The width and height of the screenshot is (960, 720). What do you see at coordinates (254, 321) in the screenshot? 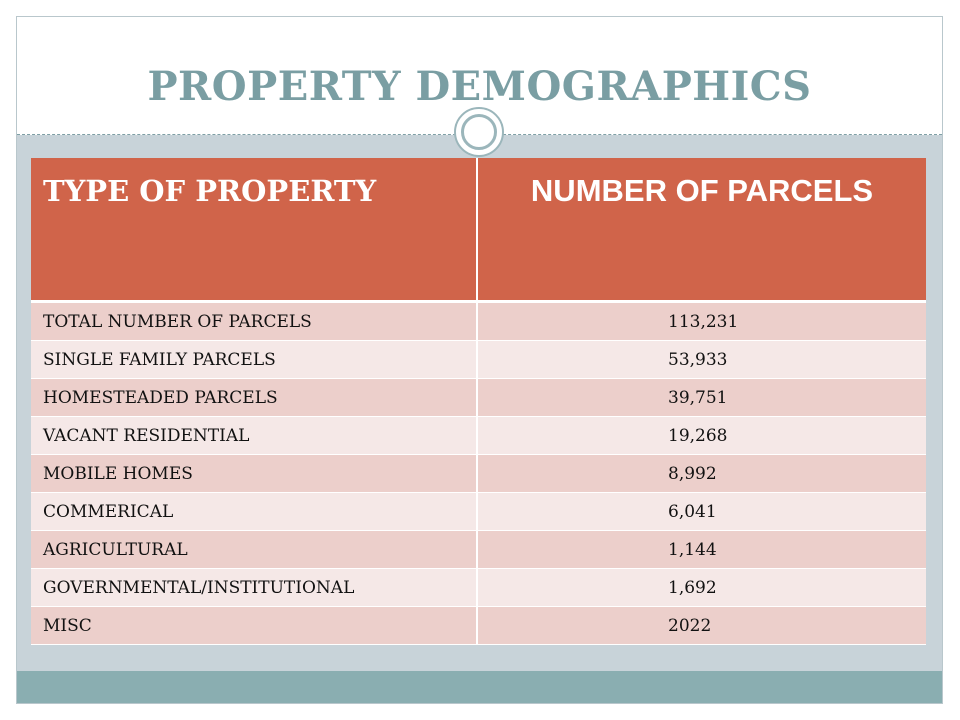
I see `row-label: TOTAL NUMBER OF PARCELS` at bounding box center [254, 321].